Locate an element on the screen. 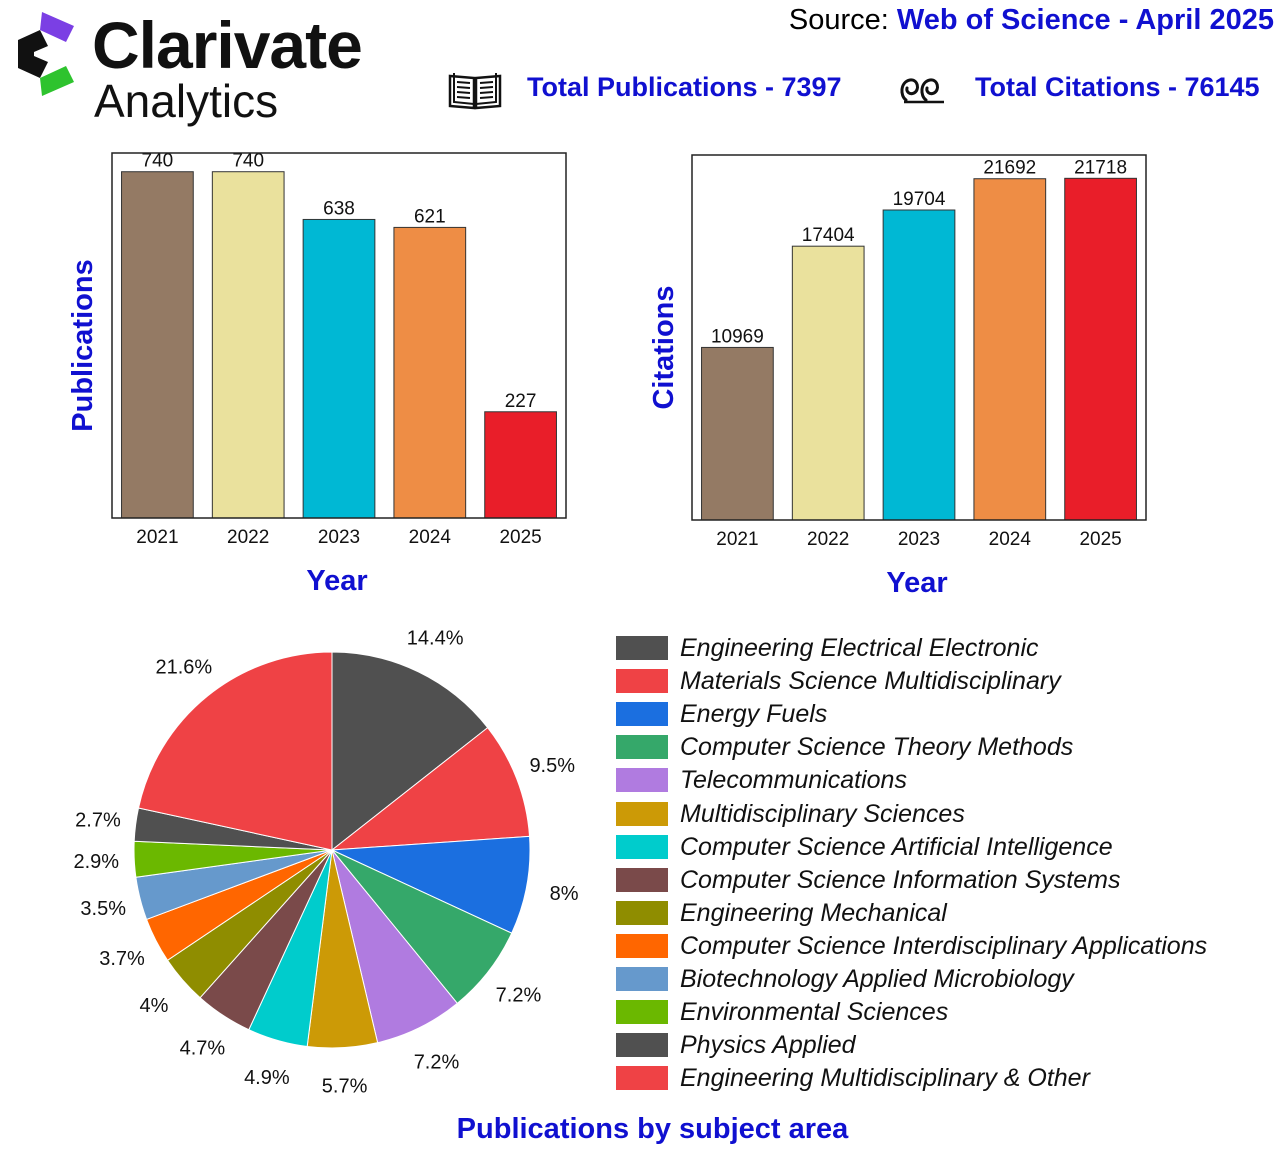 Image resolution: width=1280 pixels, height=1154 pixels. publications-bar-2021 is located at coordinates (157, 345).